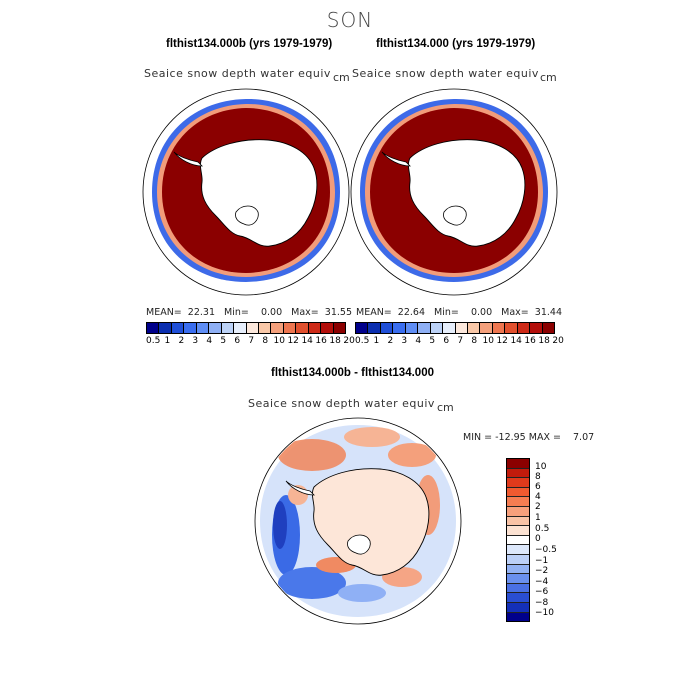 This screenshot has width=700, height=700. What do you see at coordinates (548, 77) in the screenshot?
I see `panel-2-unit: cm` at bounding box center [548, 77].